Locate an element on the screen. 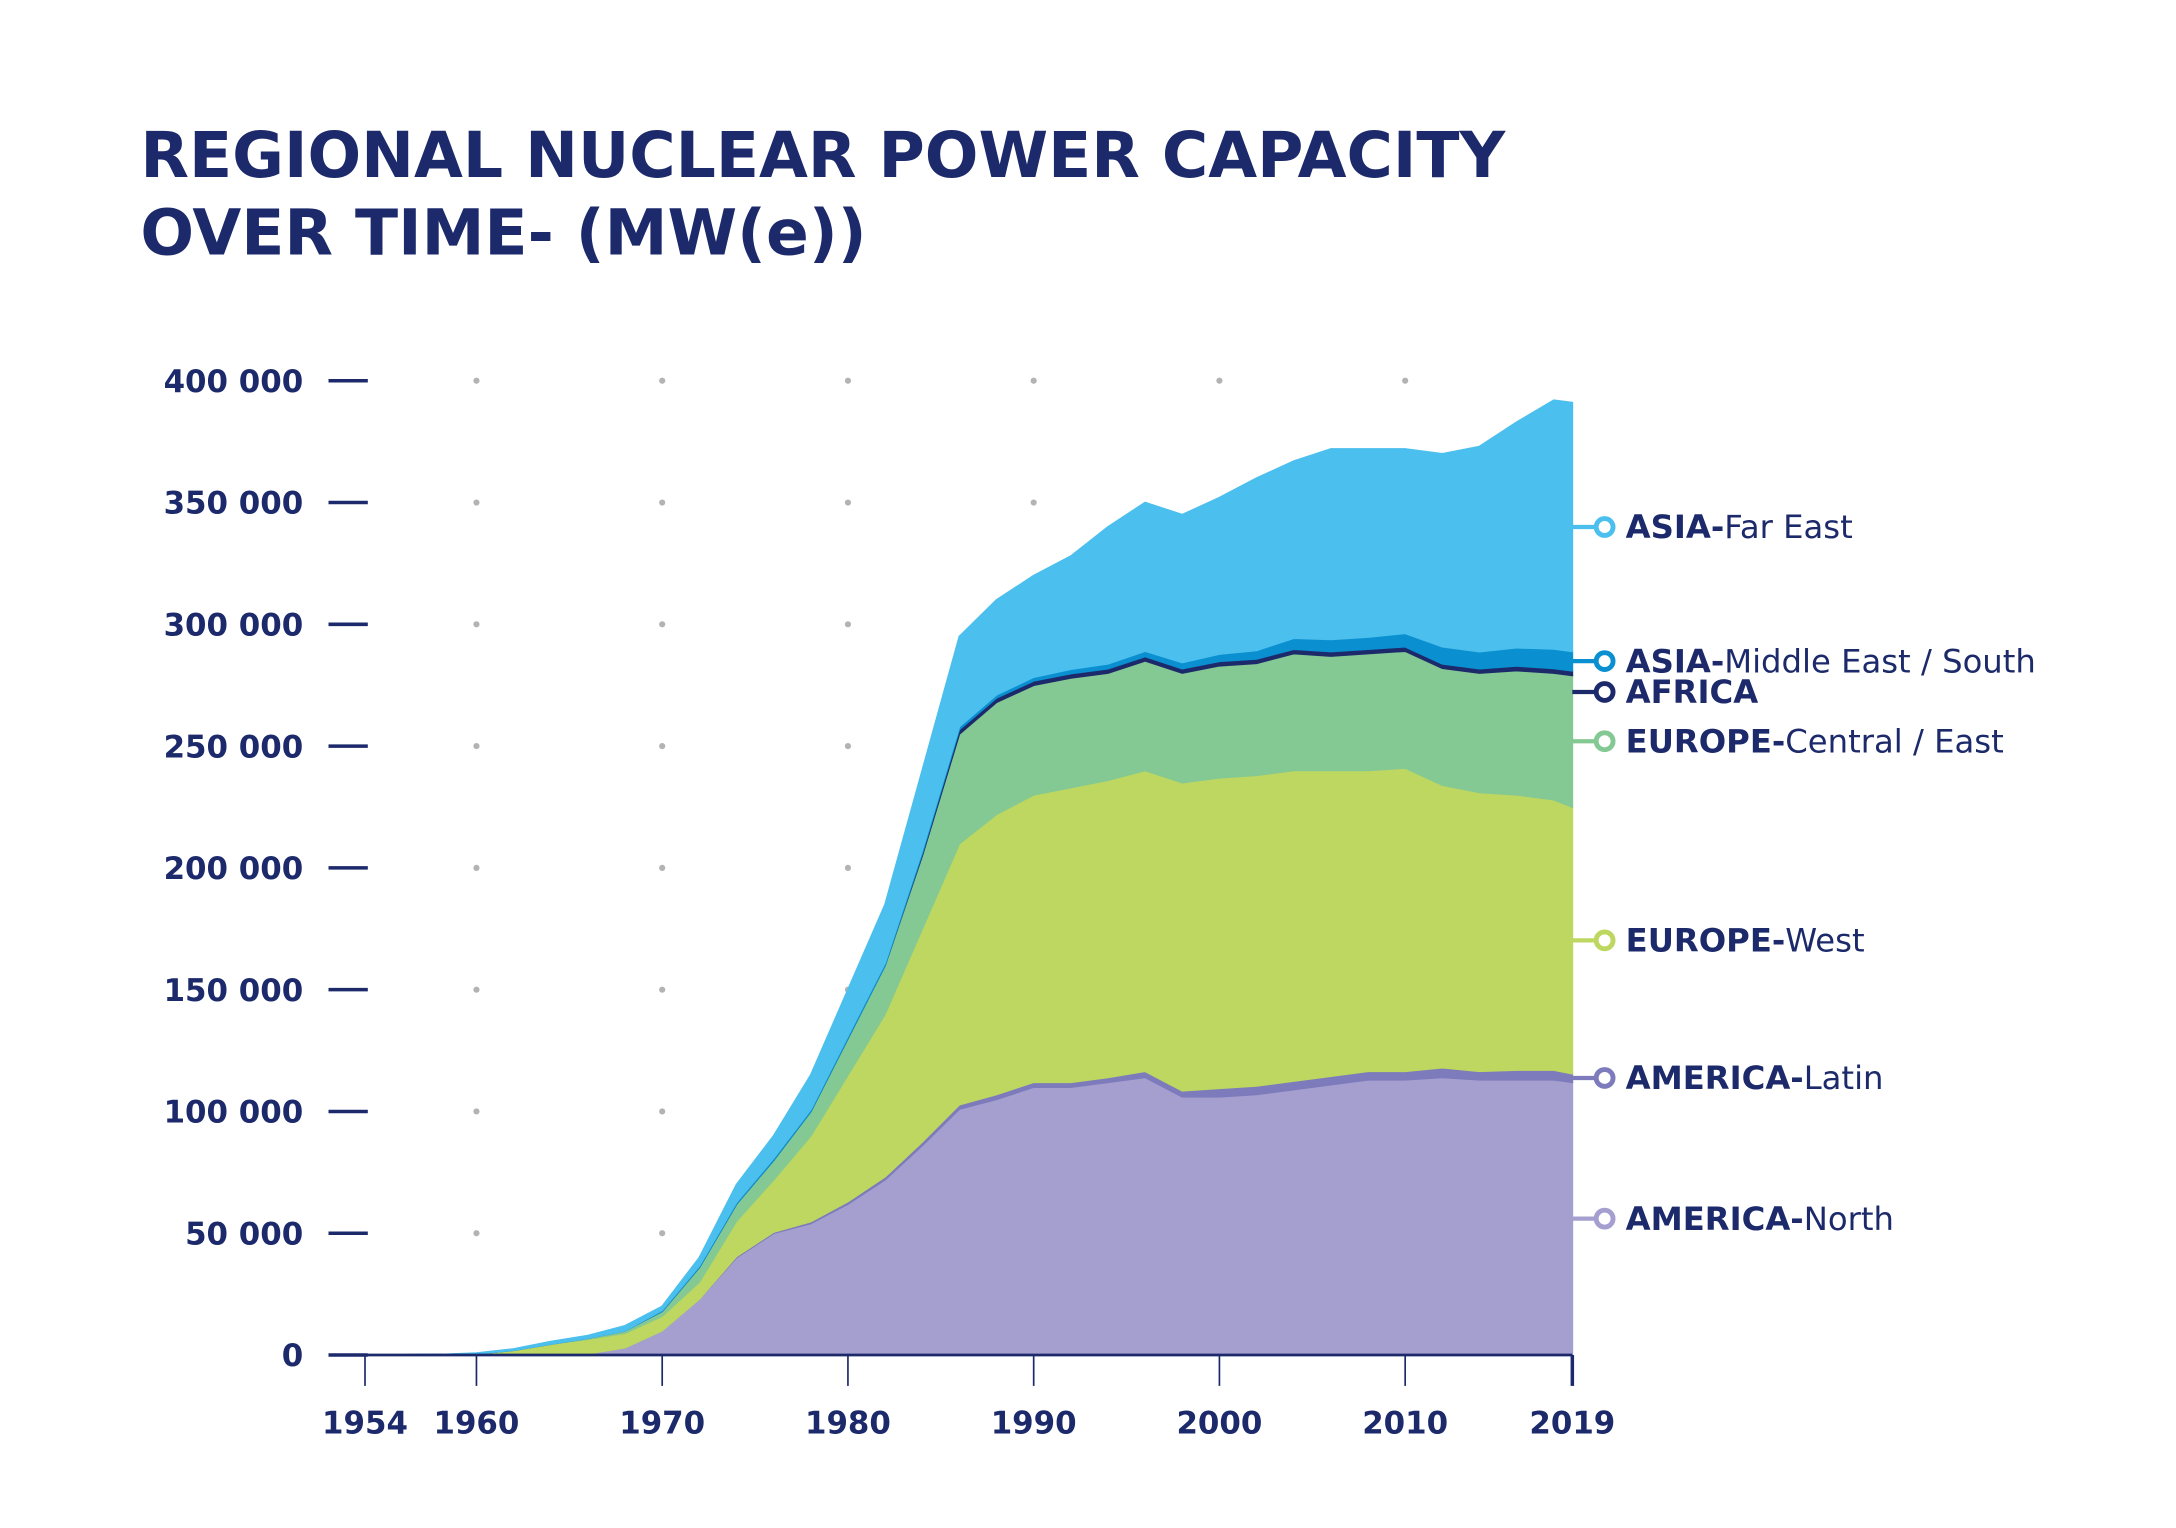 The width and height of the screenshot is (2176, 1528). x-tick-label: 2019 is located at coordinates (1572, 1424).